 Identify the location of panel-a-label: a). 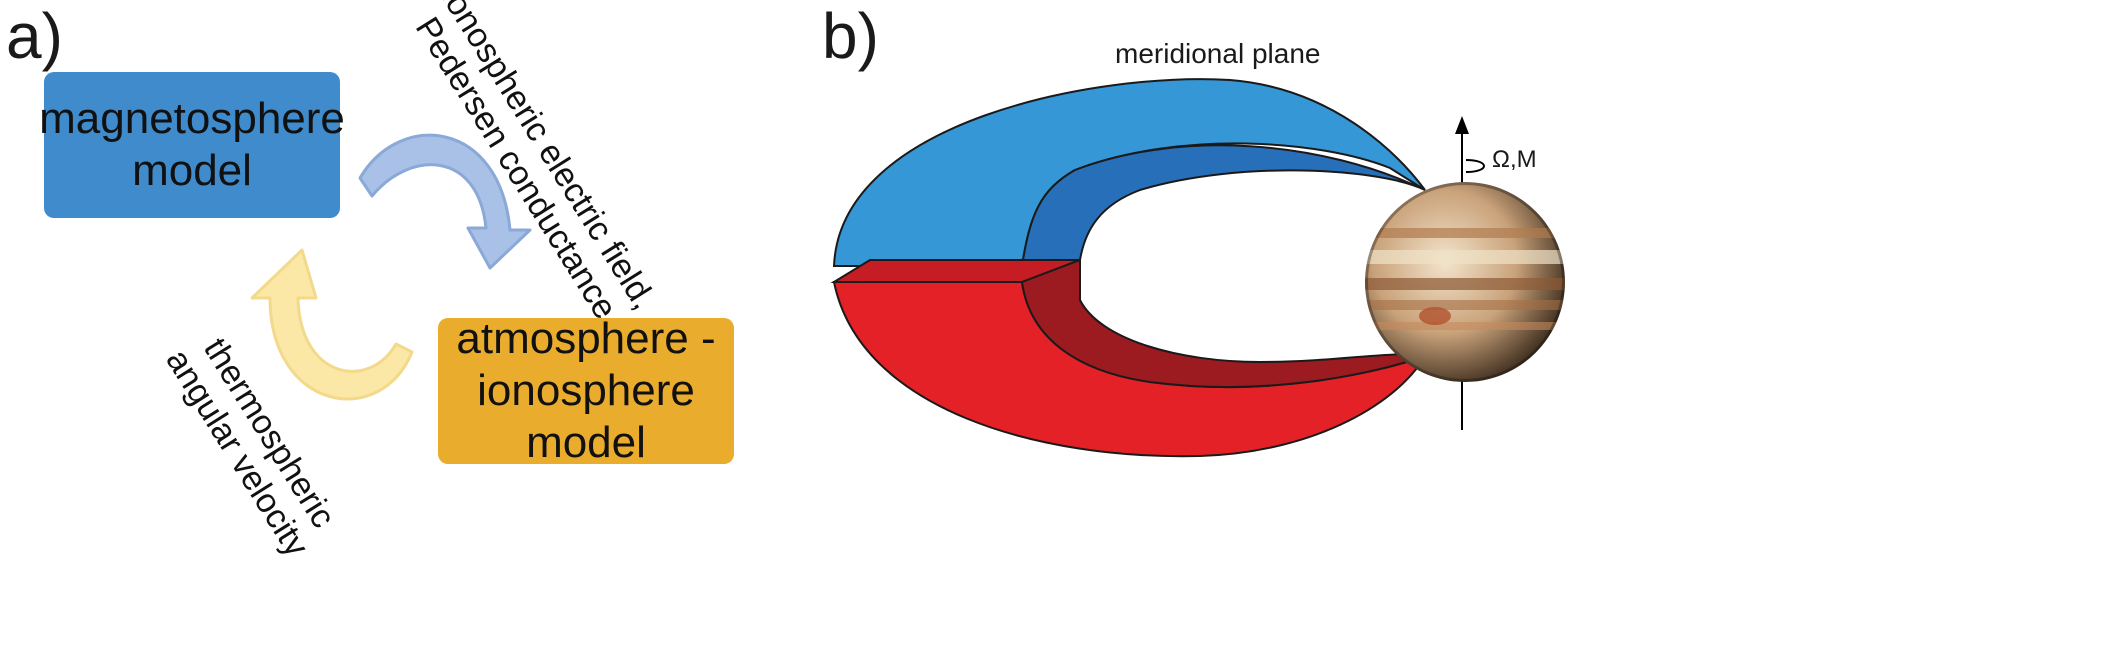
(34, 36).